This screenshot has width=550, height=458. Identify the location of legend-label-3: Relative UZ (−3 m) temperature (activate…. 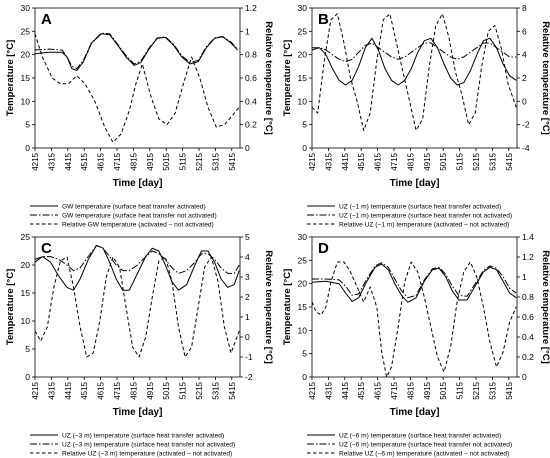
(147, 454).